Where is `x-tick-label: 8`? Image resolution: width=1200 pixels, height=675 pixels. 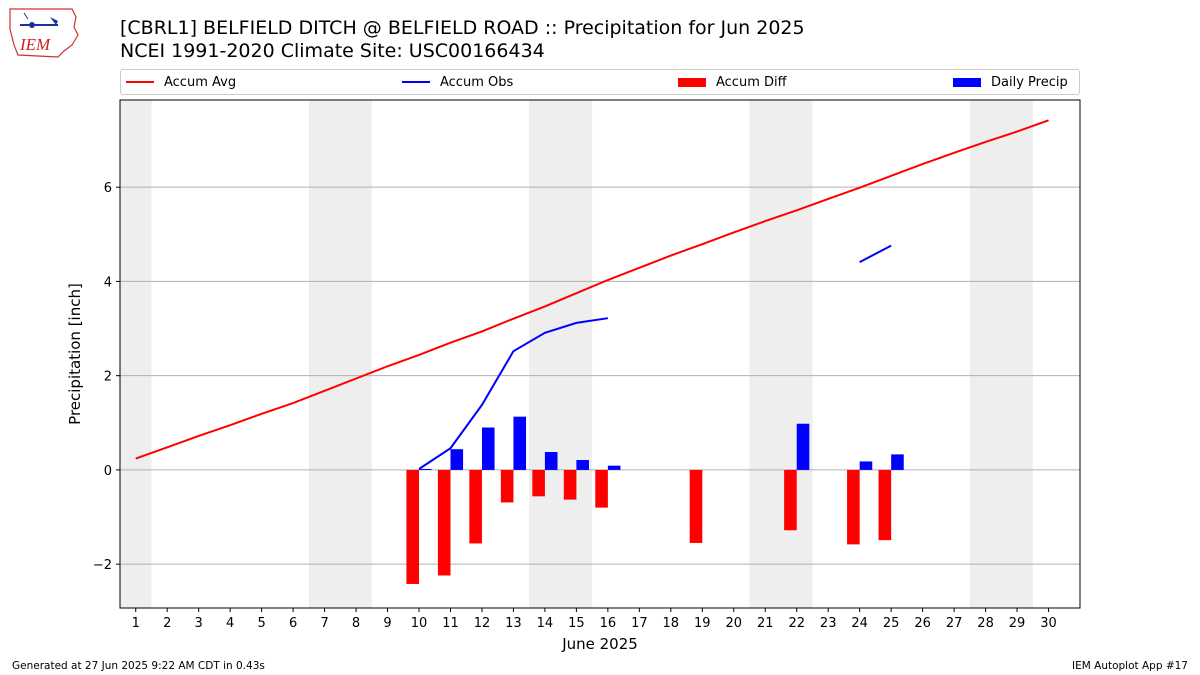
x-tick-label: 8 is located at coordinates (356, 623).